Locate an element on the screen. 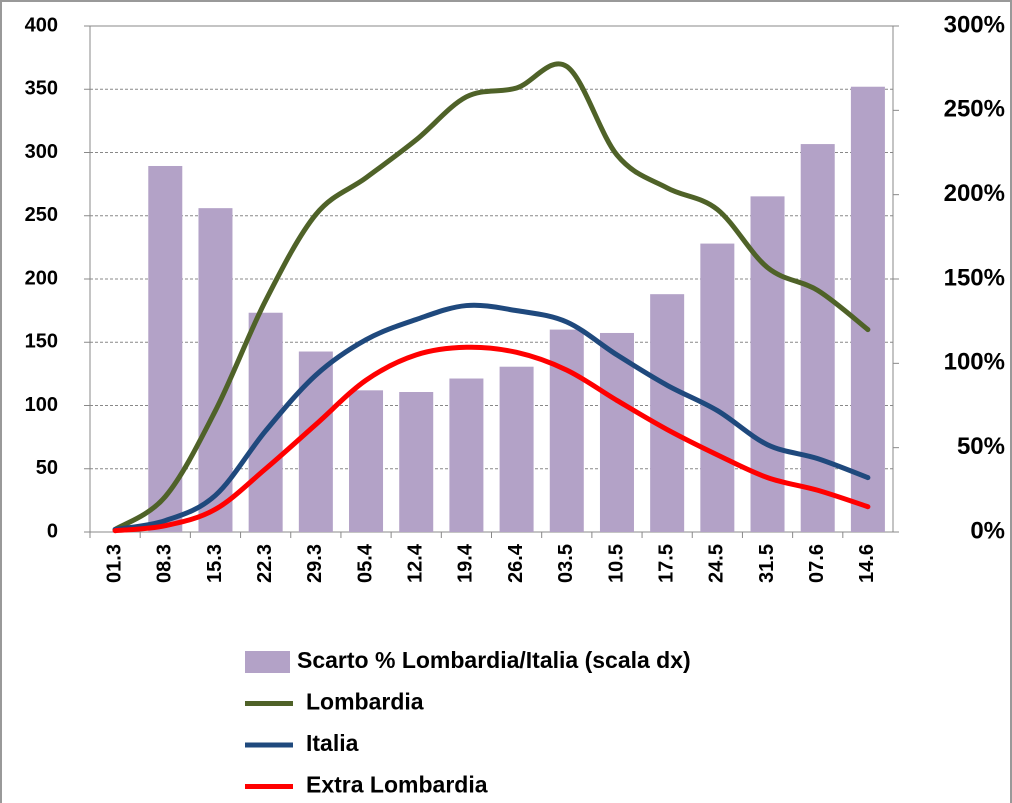  y2-tick-label: 0% is located at coordinates (987, 530).